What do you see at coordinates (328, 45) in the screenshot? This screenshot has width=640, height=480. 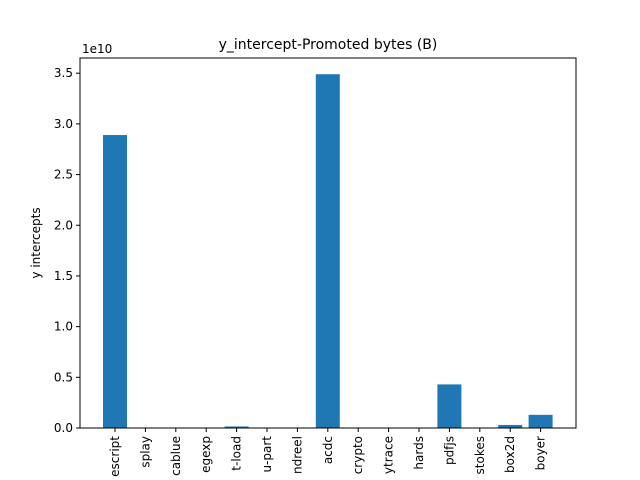 I see `chart-title: y_intercept-Promoted bytes (B)` at bounding box center [328, 45].